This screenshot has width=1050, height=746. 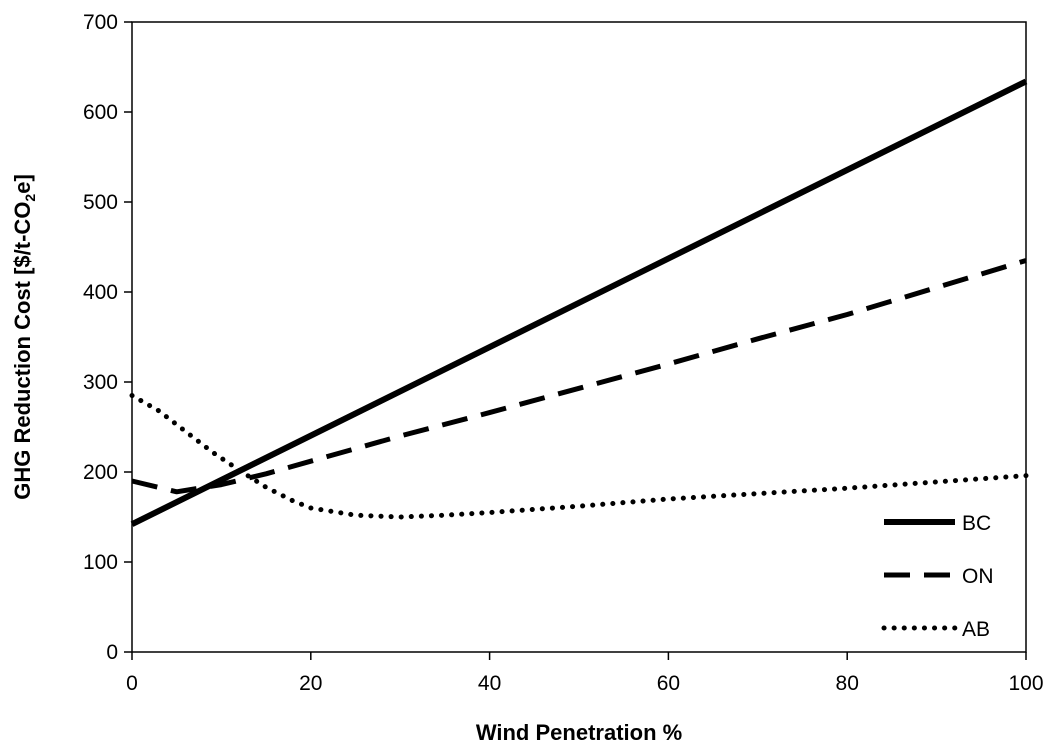 What do you see at coordinates (107, 337) in the screenshot?
I see `y-axis: 0 100 200 300 400 500 600 700` at bounding box center [107, 337].